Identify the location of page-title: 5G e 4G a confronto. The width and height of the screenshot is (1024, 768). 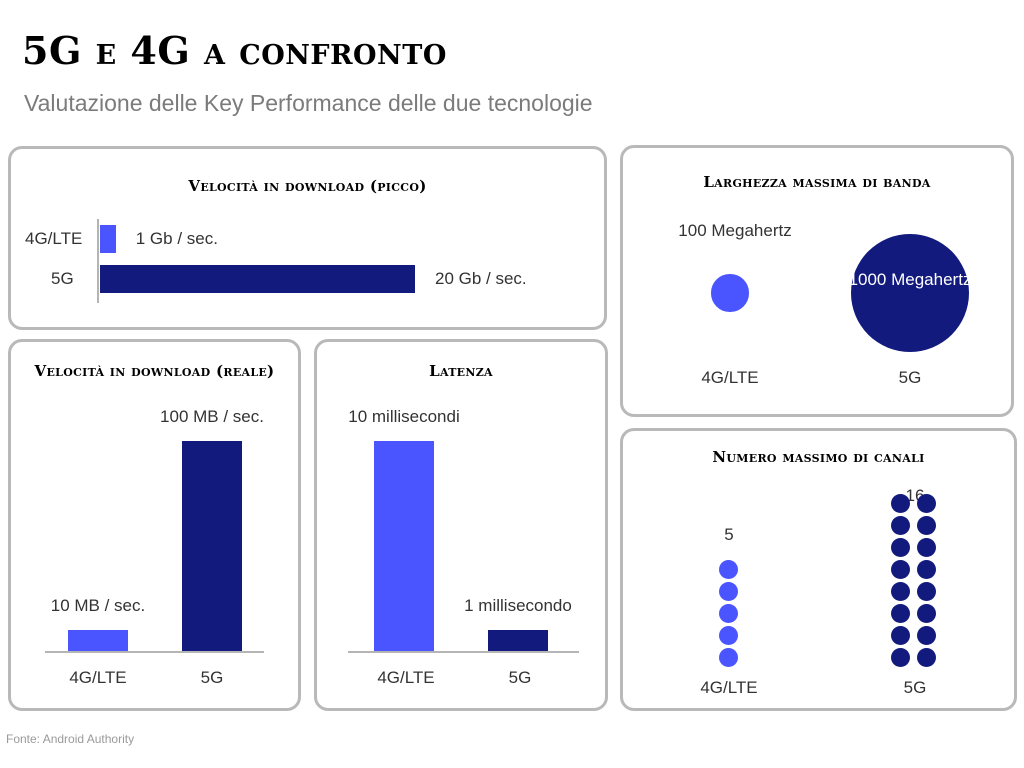
(234, 50).